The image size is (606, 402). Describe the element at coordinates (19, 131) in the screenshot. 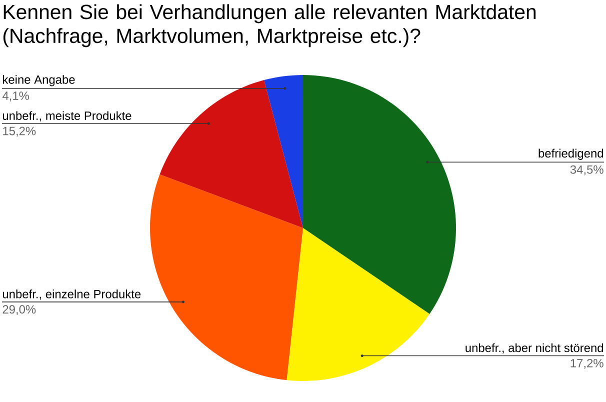

I see `data-label: 15,2%` at that location.